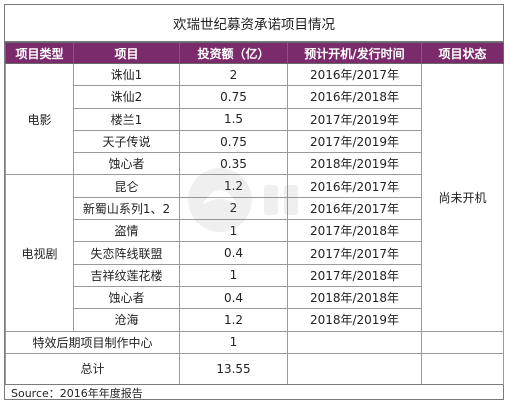 This screenshot has height=408, width=510. Describe the element at coordinates (233, 342) in the screenshot. I see `special-amount: 1` at that location.